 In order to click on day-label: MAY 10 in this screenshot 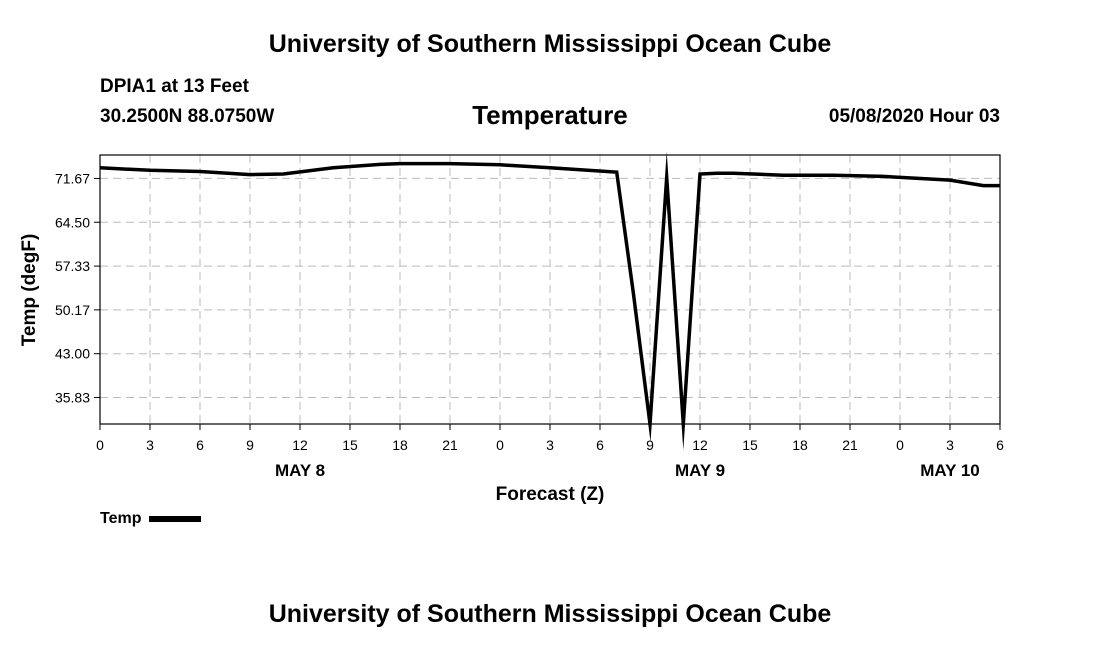, I will do `click(950, 470)`.